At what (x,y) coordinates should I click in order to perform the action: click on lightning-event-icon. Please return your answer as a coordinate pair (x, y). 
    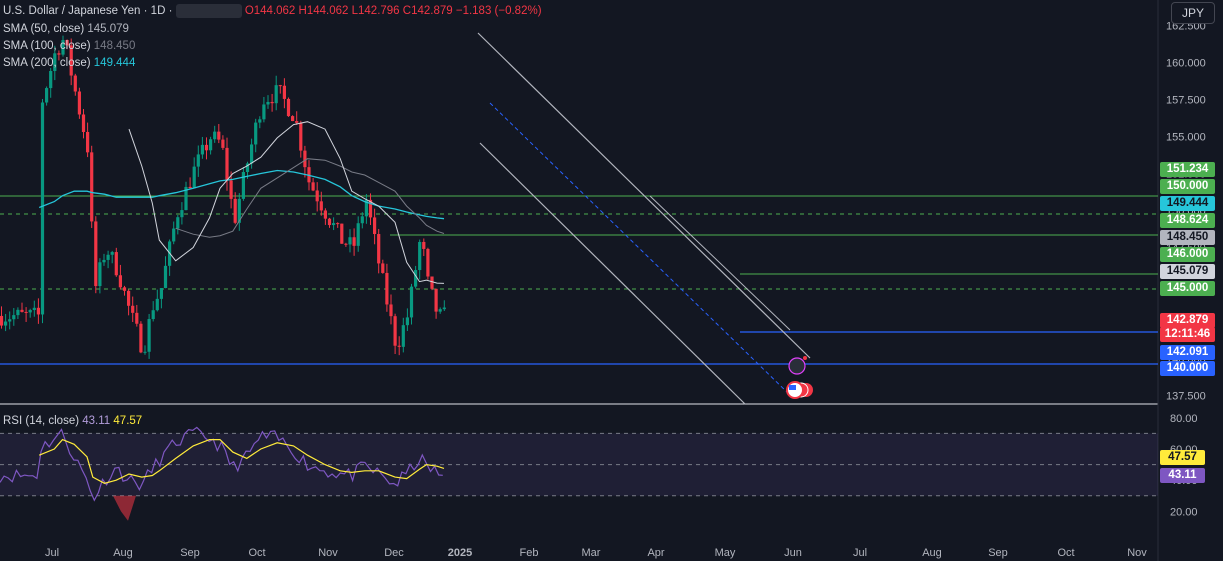
    Looking at the image, I should click on (797, 366).